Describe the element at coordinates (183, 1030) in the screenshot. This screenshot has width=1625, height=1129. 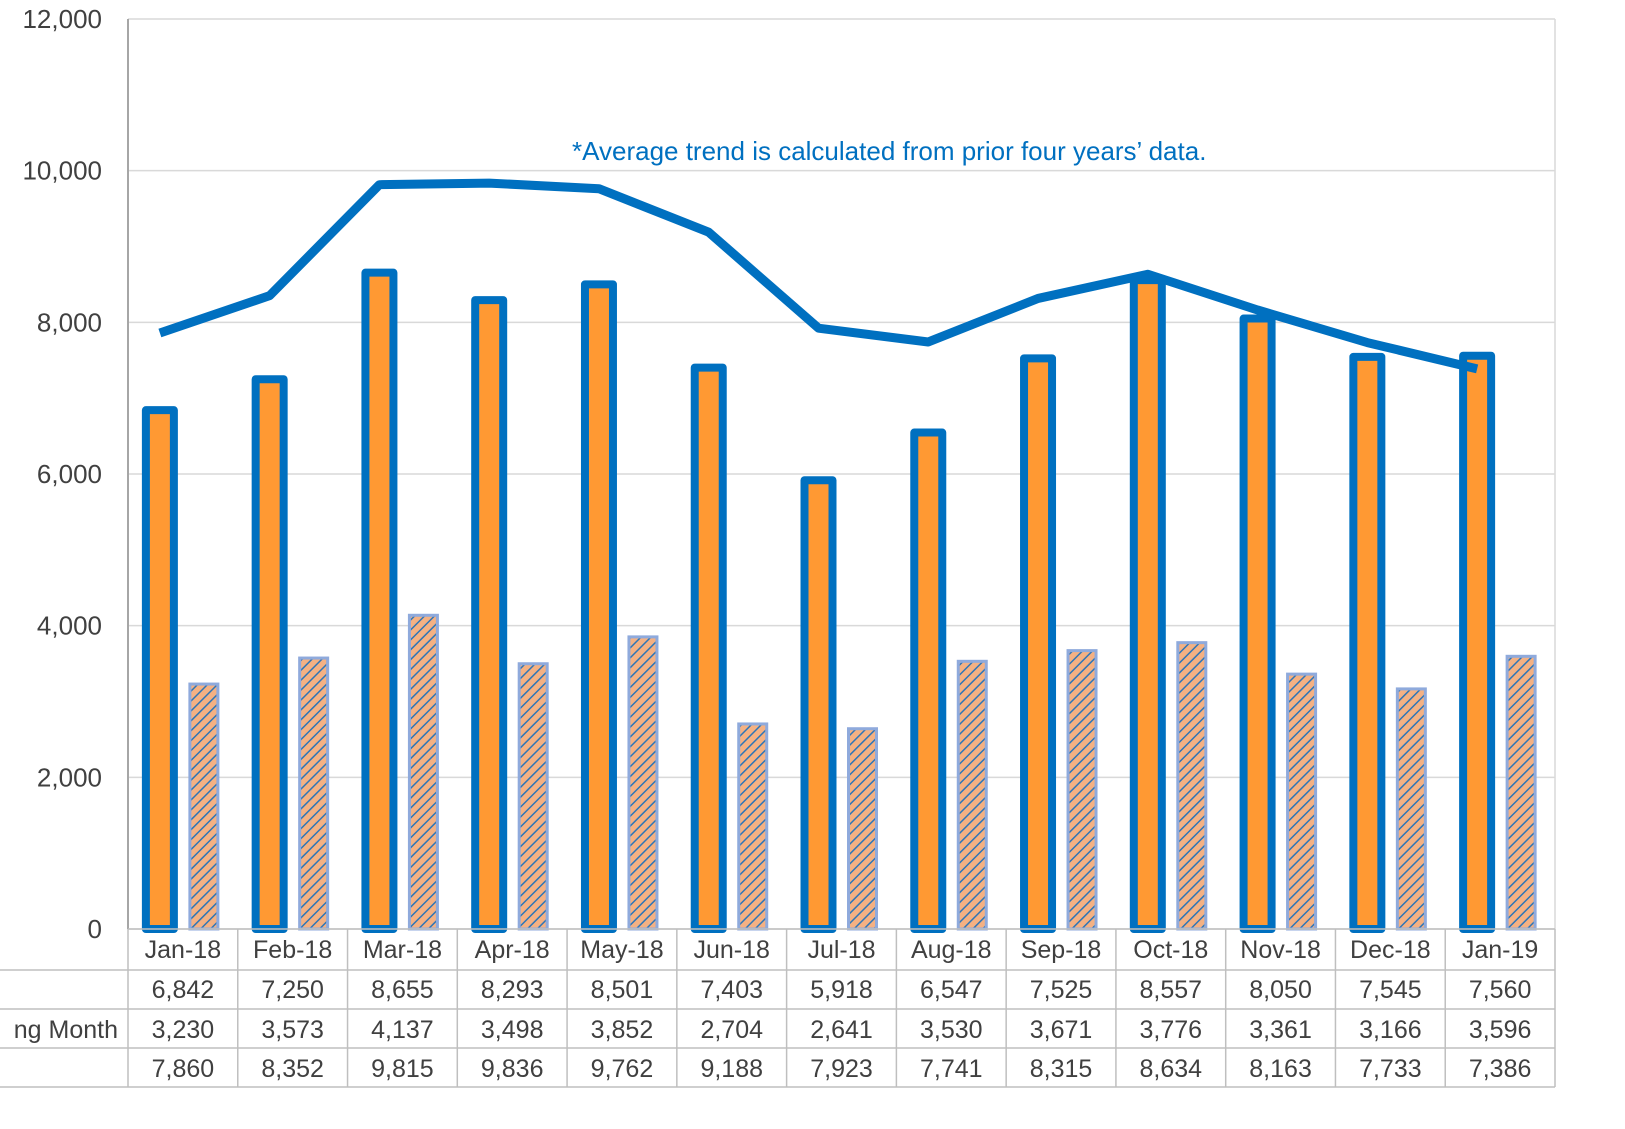
I see `table-cell-value: 3,230` at that location.